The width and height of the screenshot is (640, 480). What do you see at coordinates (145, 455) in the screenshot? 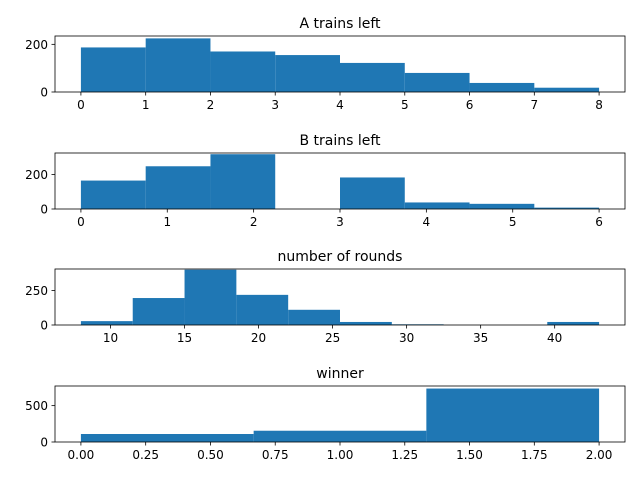
I see `x-tick-label: 0.25` at bounding box center [145, 455].